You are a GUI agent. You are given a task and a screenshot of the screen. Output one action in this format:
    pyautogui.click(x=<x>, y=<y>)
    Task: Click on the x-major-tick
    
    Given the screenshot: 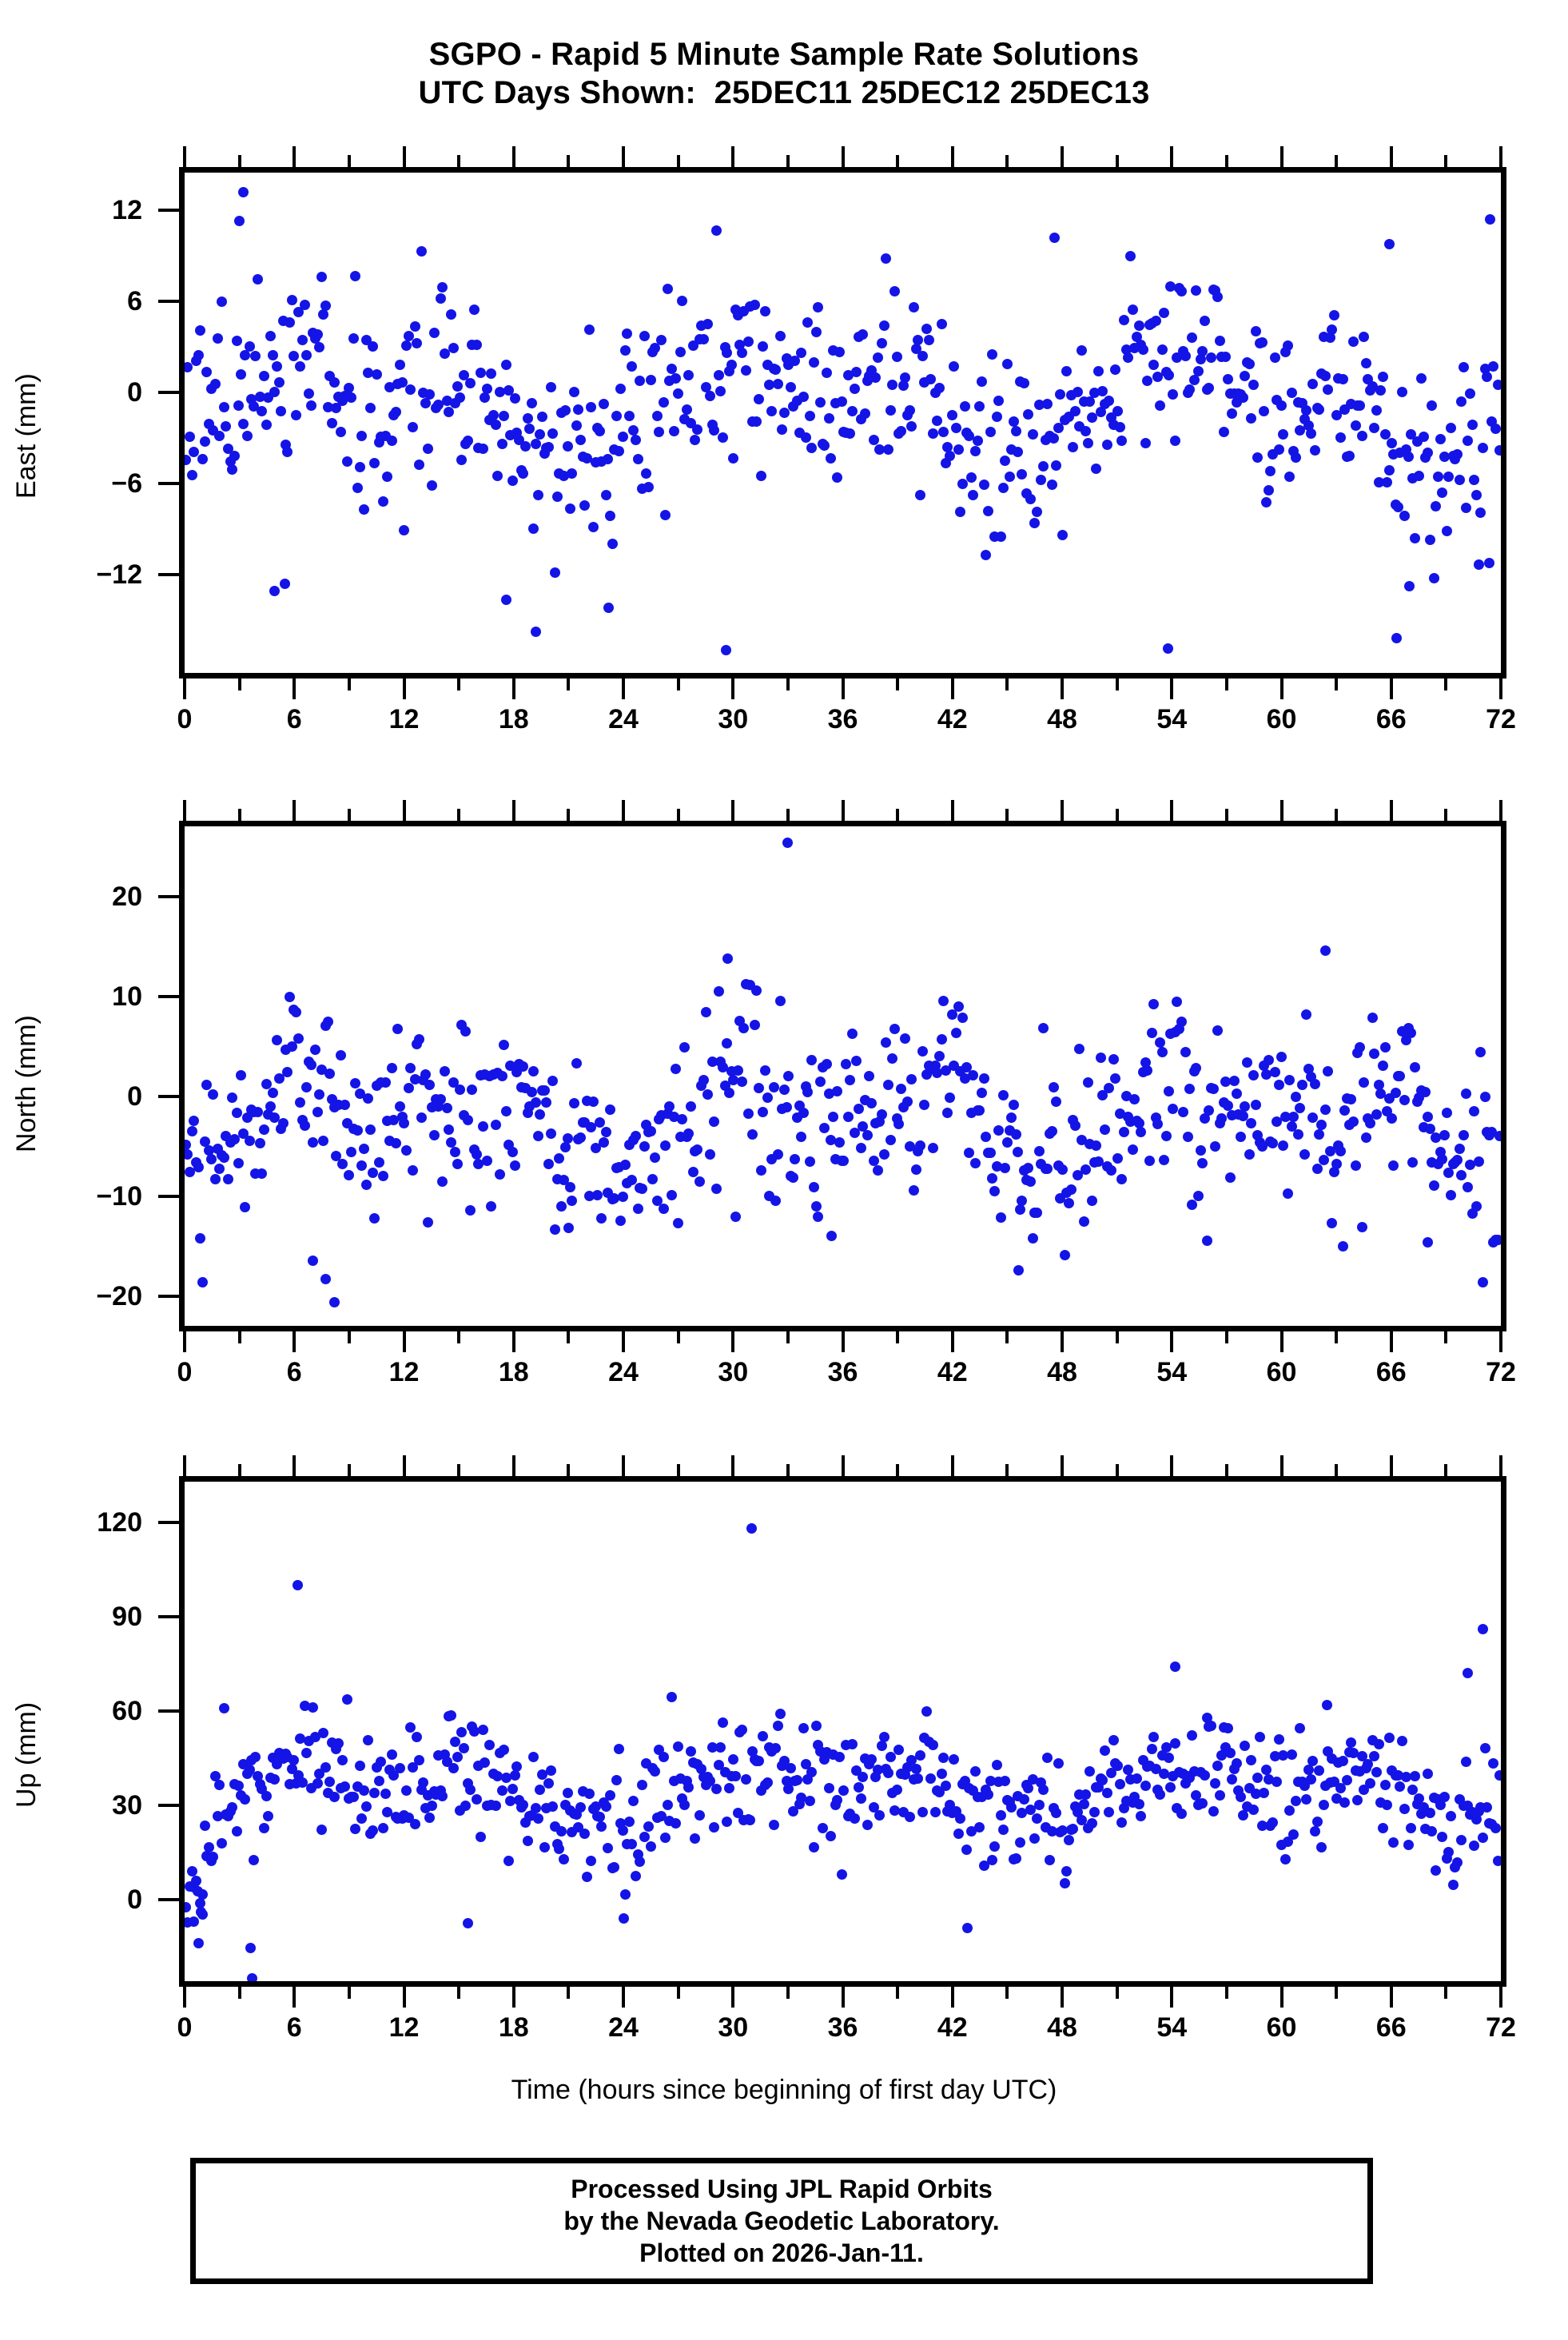 What is the action you would take?
    pyautogui.click(x=1281, y=689)
    